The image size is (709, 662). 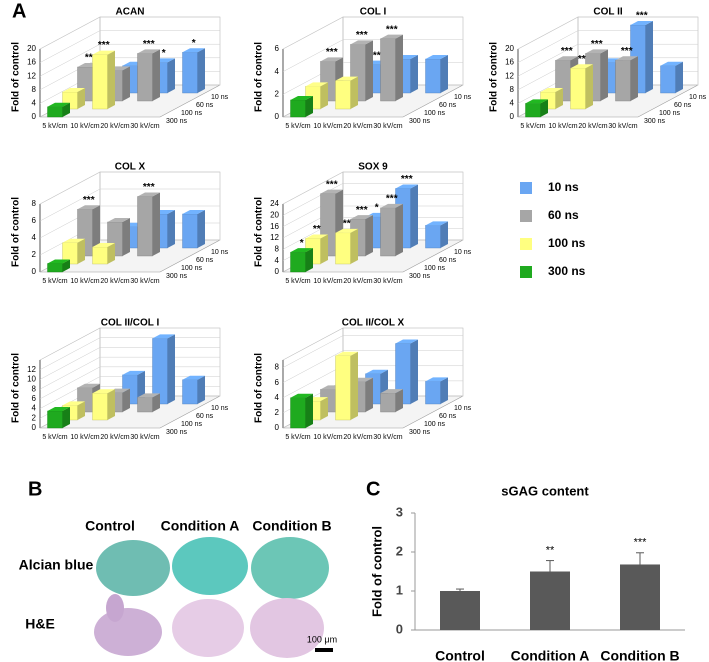 What do you see at coordinates (110, 526) in the screenshot?
I see `column-header: Control` at bounding box center [110, 526].